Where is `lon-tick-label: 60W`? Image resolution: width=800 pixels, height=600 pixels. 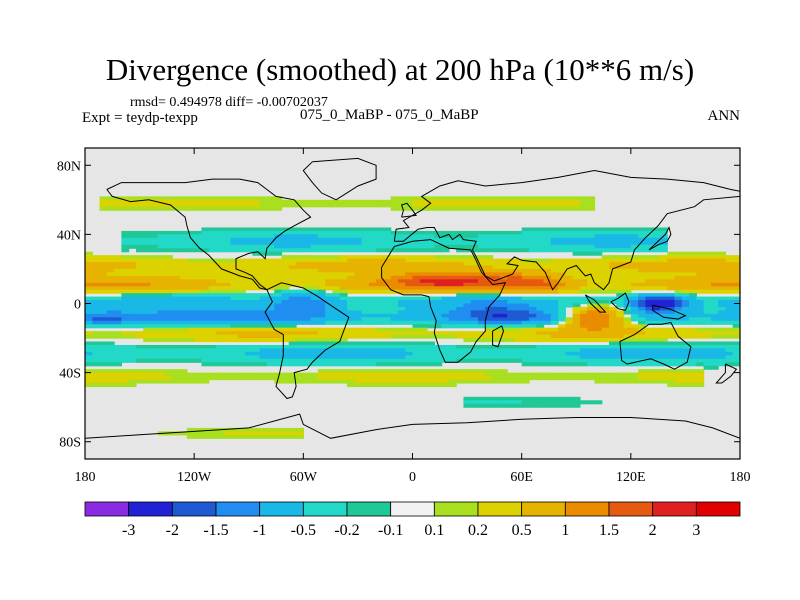
lon-tick-label: 60W is located at coordinates (304, 477).